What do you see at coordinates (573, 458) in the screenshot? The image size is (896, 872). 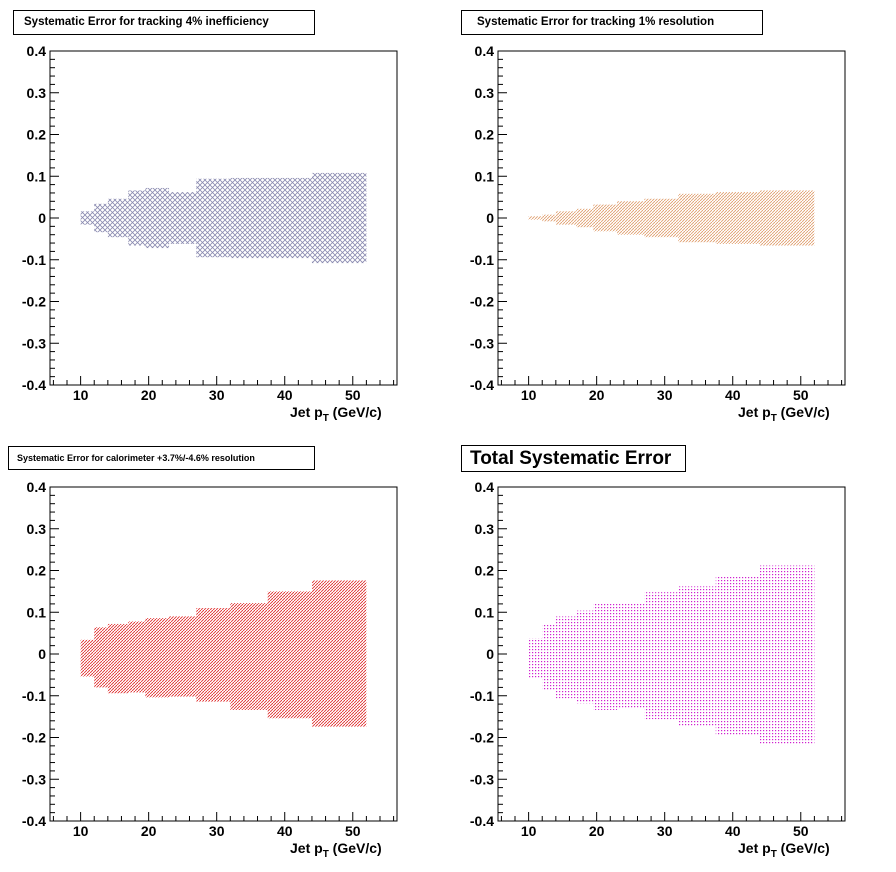 I see `chart-title: Total Systematic Error` at bounding box center [573, 458].